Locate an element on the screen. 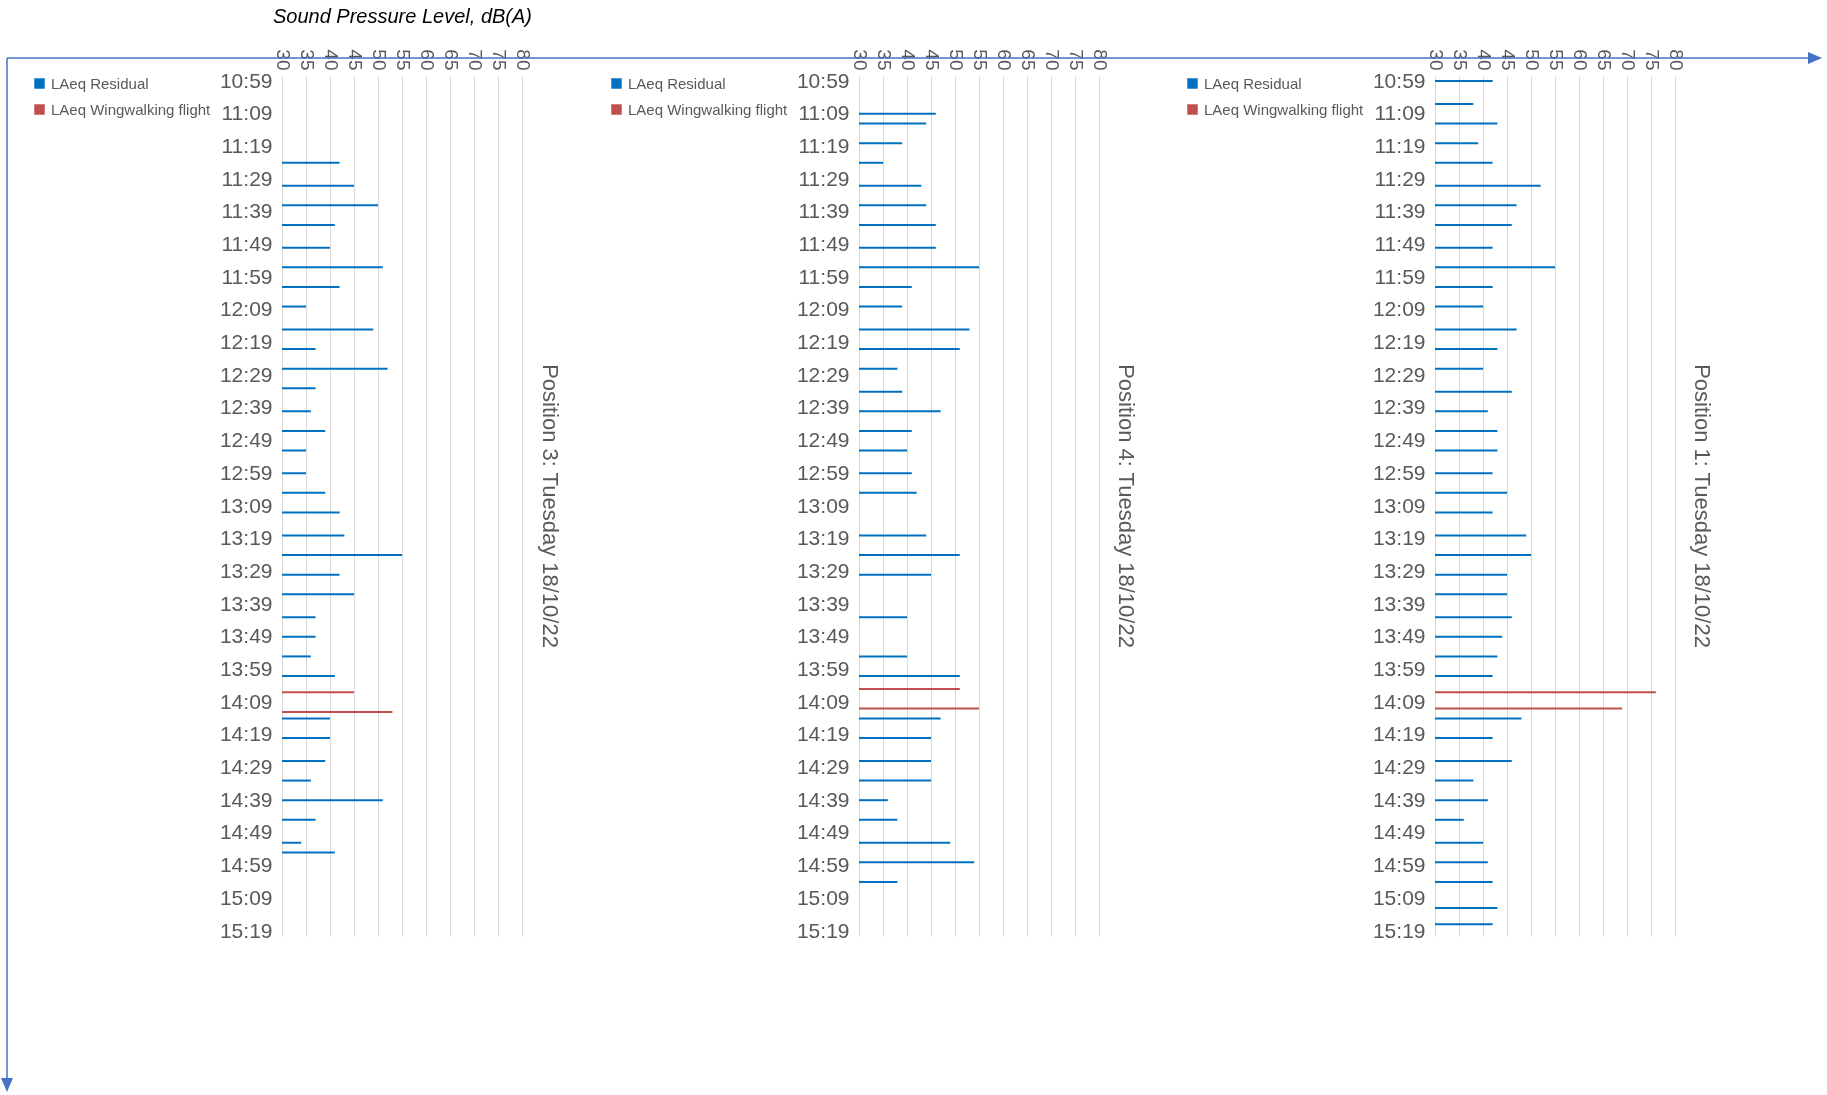  y-tick-label: 11:19 is located at coordinates (824, 146).